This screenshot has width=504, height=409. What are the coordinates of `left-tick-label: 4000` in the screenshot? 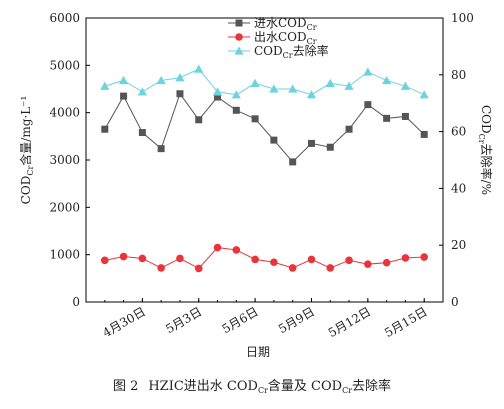 It's located at (64, 113).